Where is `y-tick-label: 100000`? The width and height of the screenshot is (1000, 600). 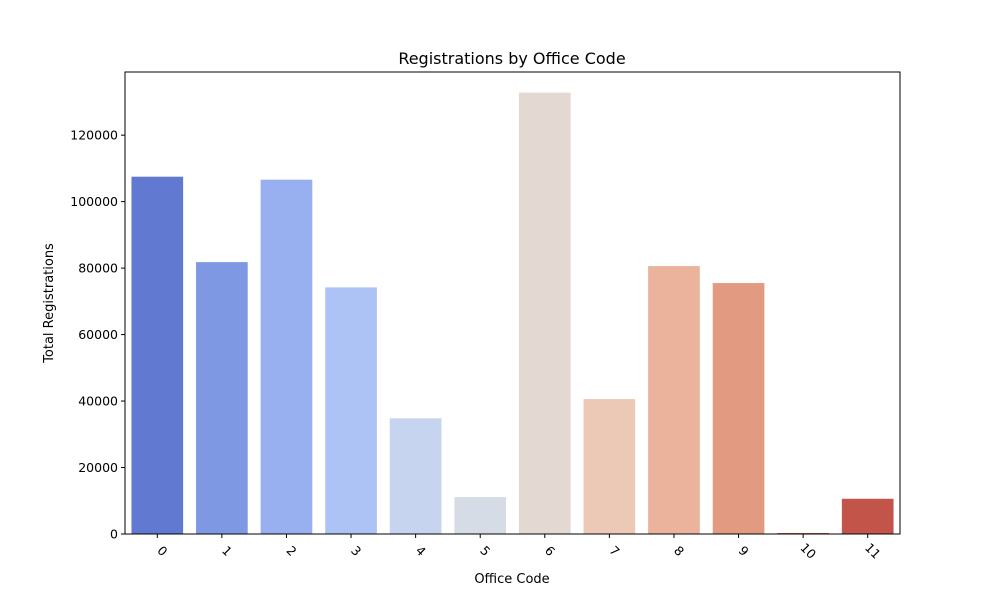
y-tick-label: 100000 is located at coordinates (94, 201).